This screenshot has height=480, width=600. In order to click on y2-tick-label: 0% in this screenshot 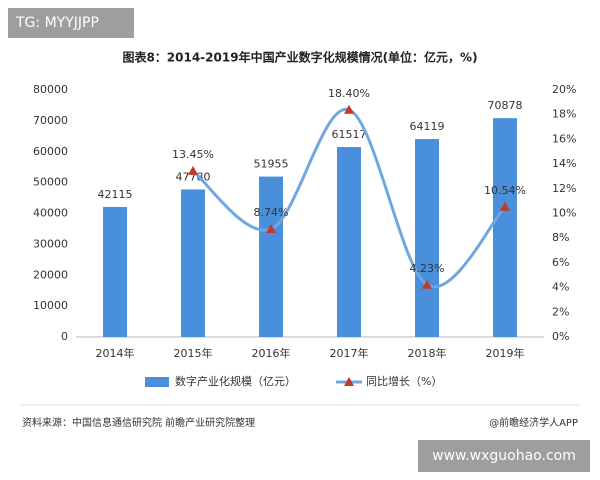, I will do `click(560, 336)`.